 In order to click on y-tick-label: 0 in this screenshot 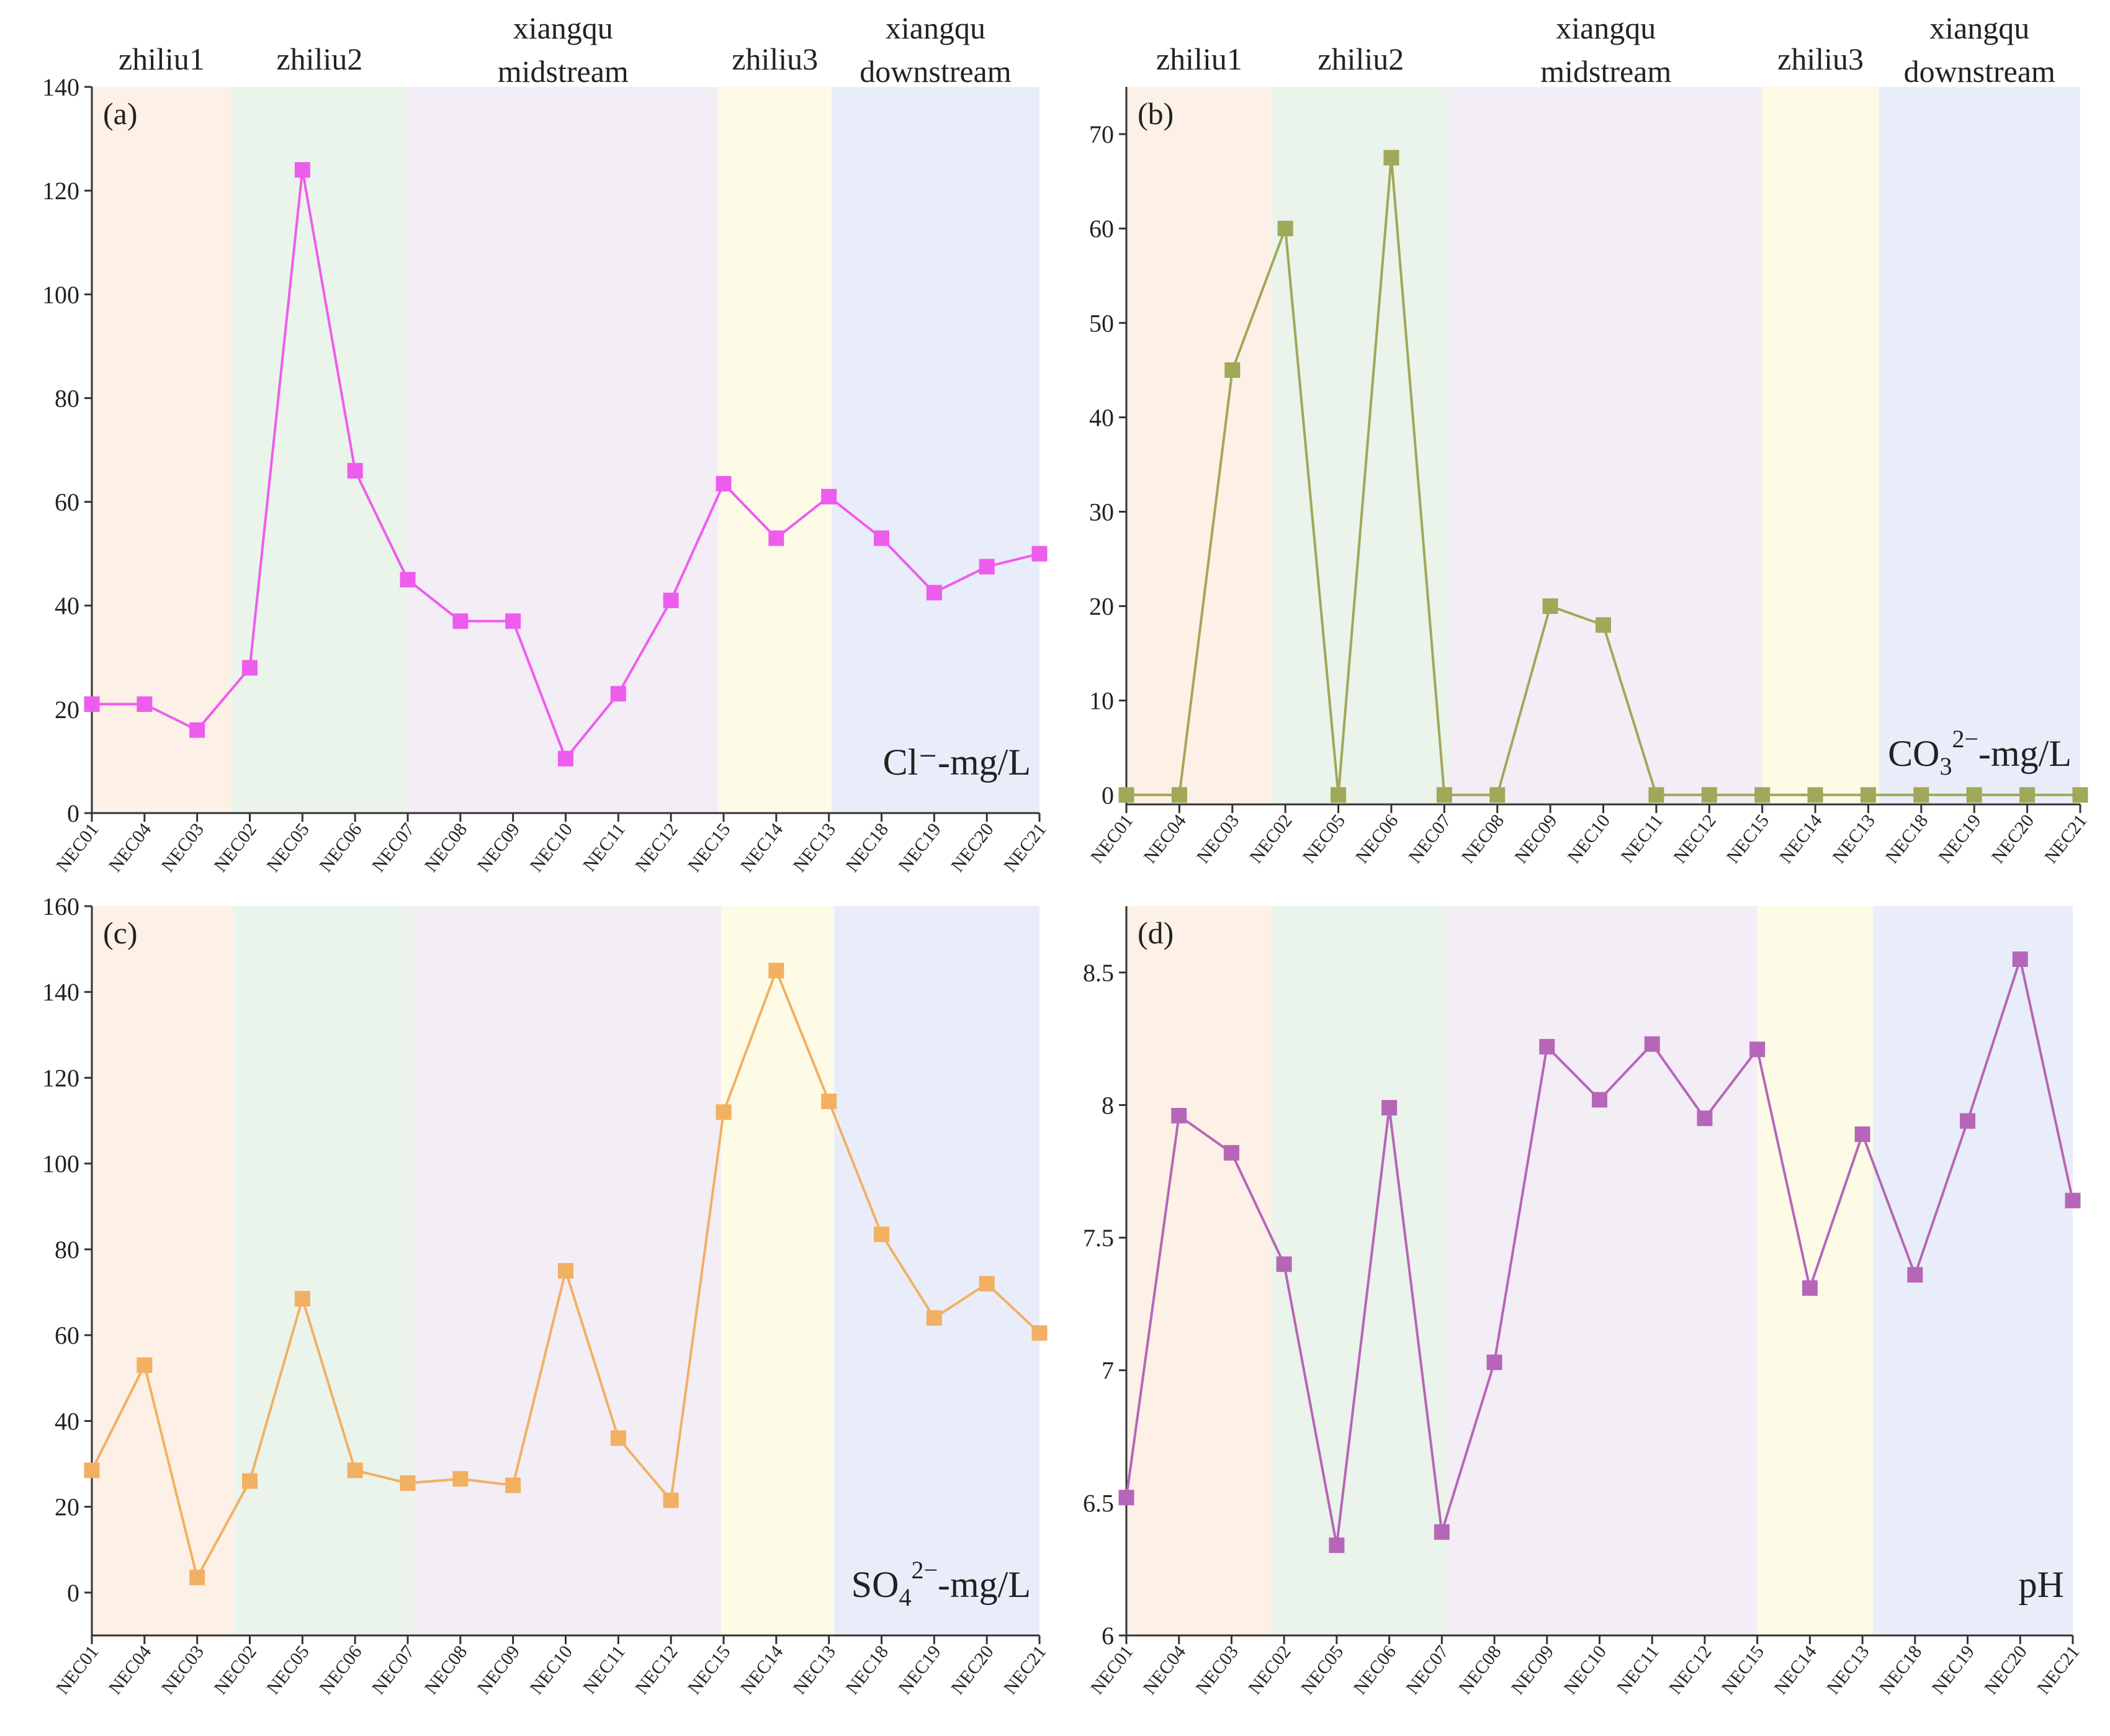, I will do `click(1108, 795)`.